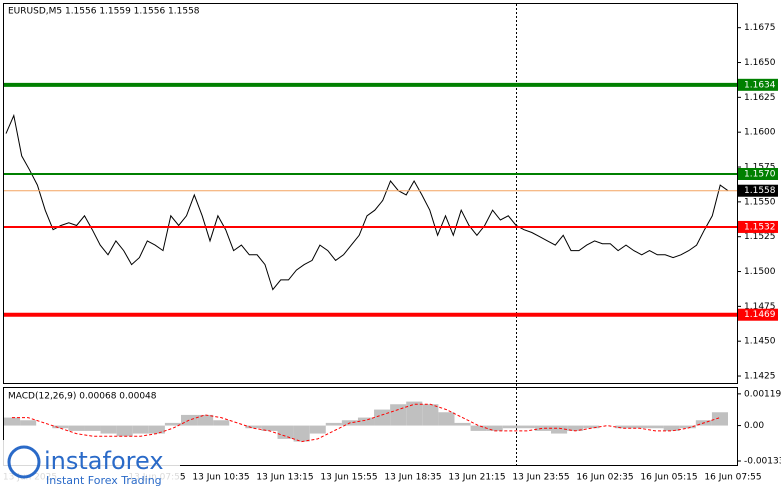 This screenshot has height=489, width=781. Describe the element at coordinates (104, 480) in the screenshot. I see `logo-tagline: Instant Forex Trading` at that location.